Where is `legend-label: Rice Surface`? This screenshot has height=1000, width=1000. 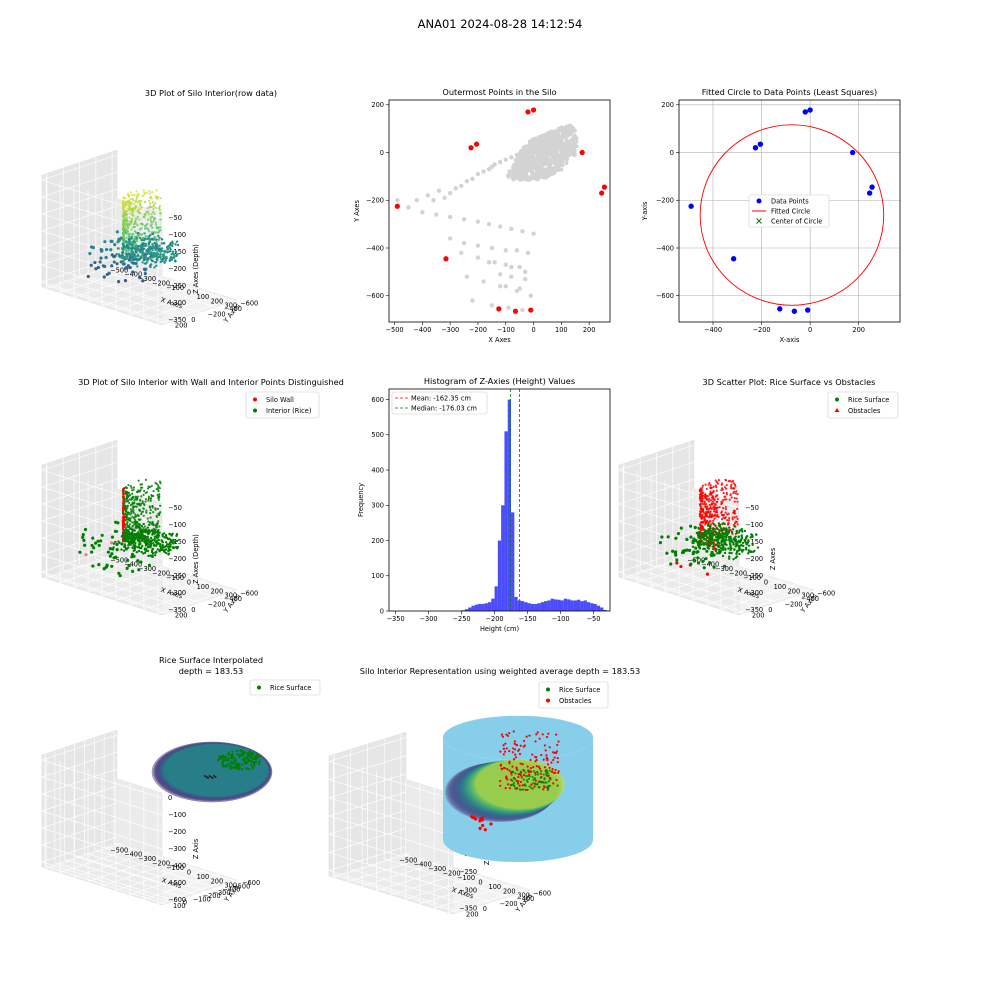
legend-label: Rice Surface is located at coordinates (579, 690).